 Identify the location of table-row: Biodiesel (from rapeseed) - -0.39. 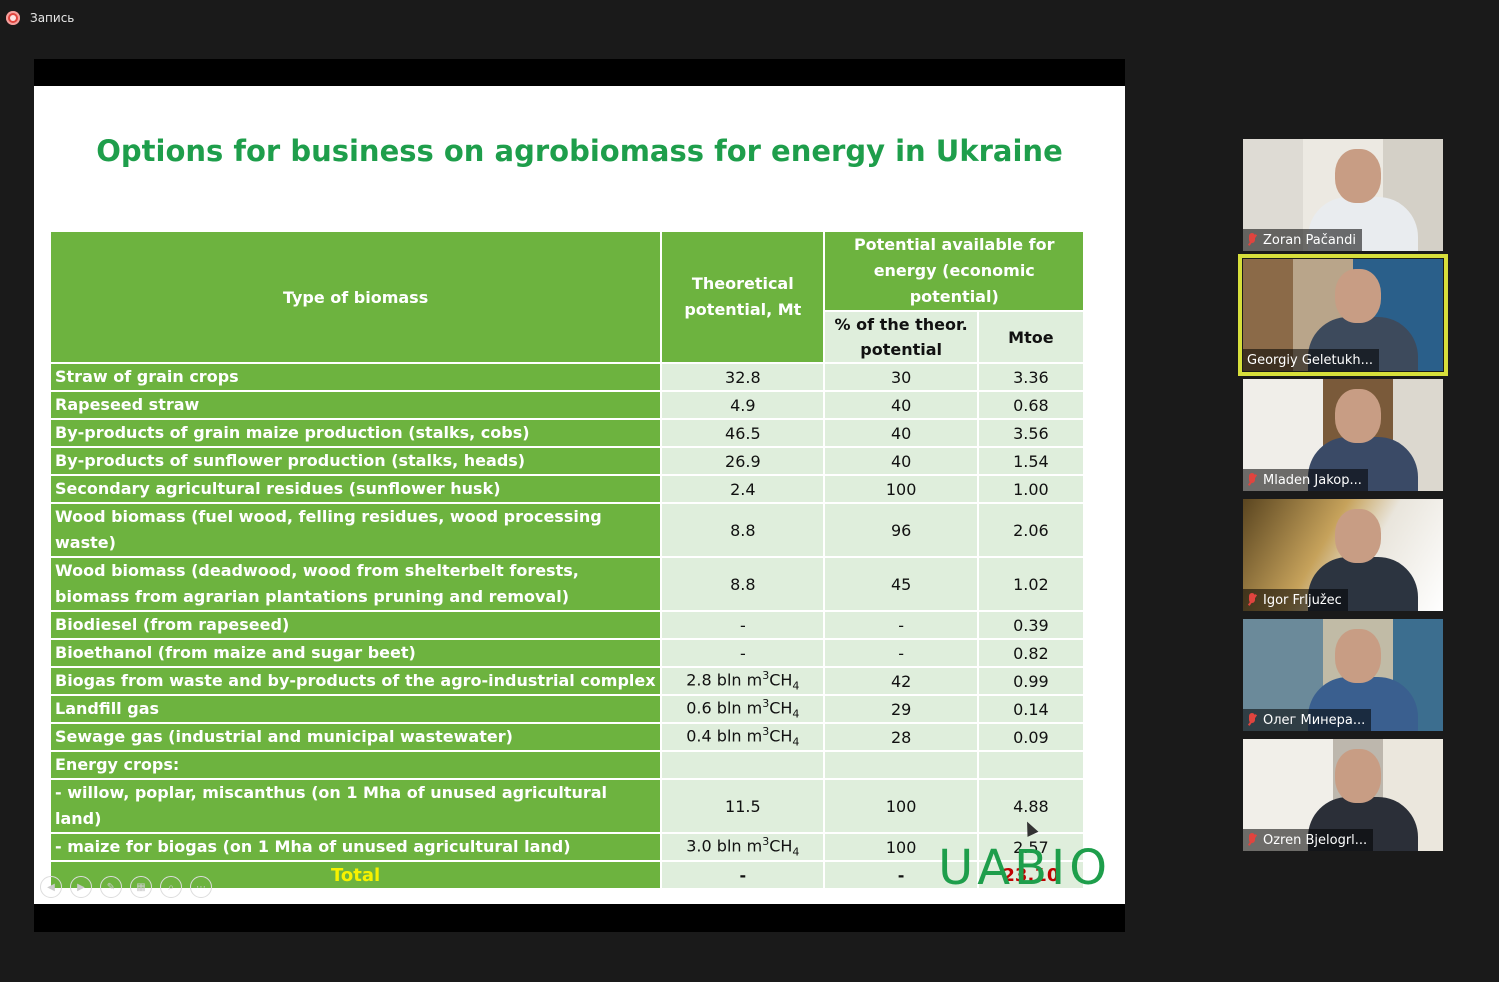
(567, 625).